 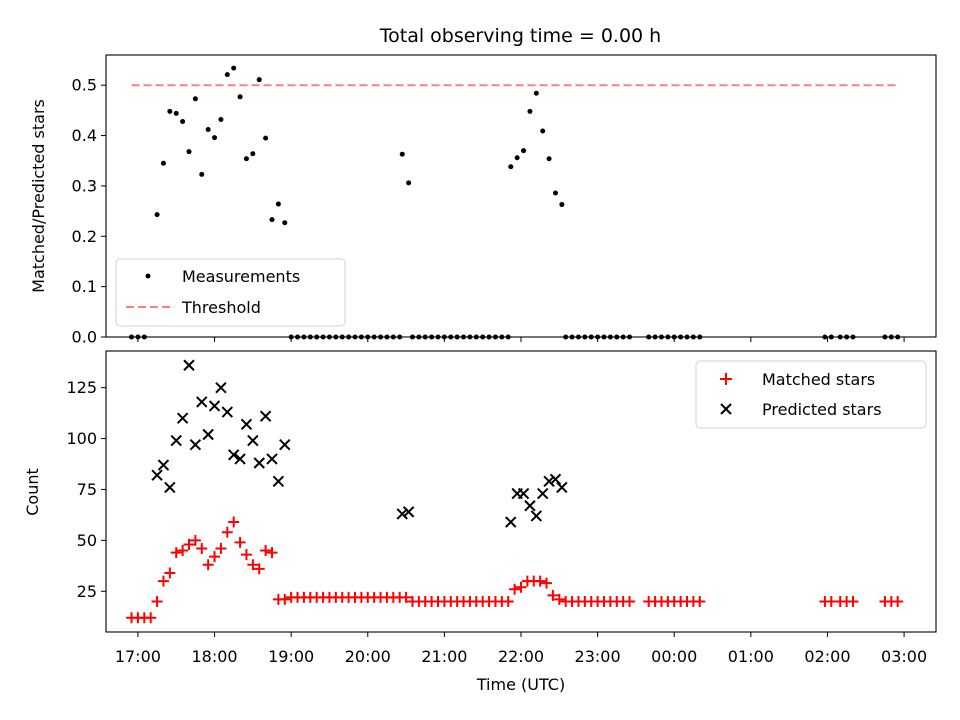 What do you see at coordinates (32, 492) in the screenshot?
I see `bottom-y-axis-label: Count` at bounding box center [32, 492].